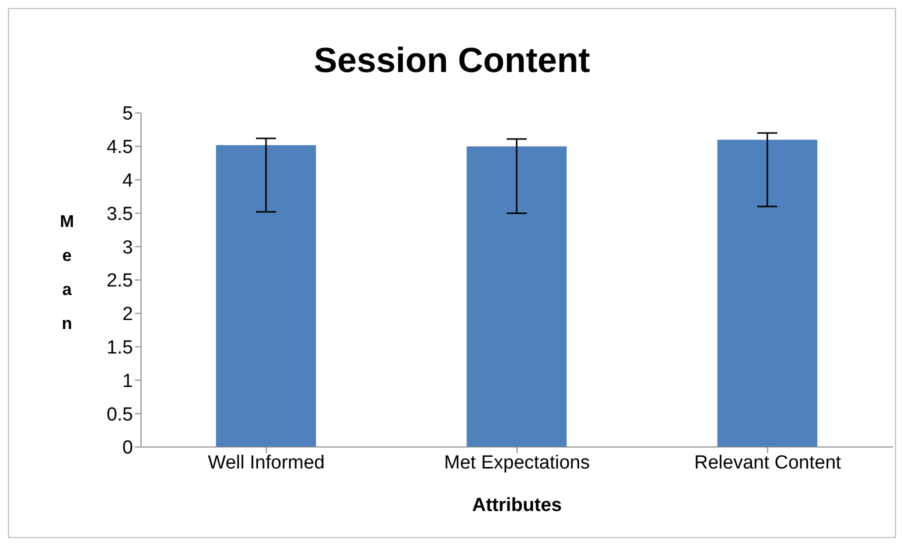 The height and width of the screenshot is (544, 902). I want to click on chart-title: Session Content, so click(452, 61).